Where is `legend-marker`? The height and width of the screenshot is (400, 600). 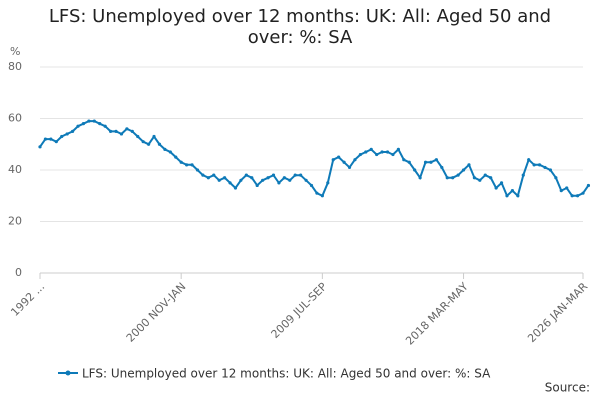 legend-marker is located at coordinates (68, 373).